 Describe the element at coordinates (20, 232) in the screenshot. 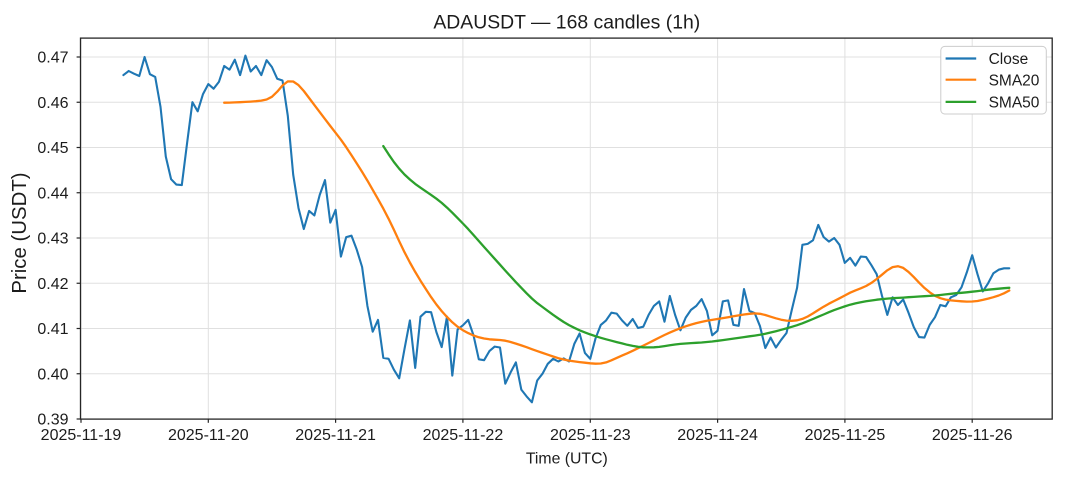

I see `svg-text: Price (USDT)` at that location.